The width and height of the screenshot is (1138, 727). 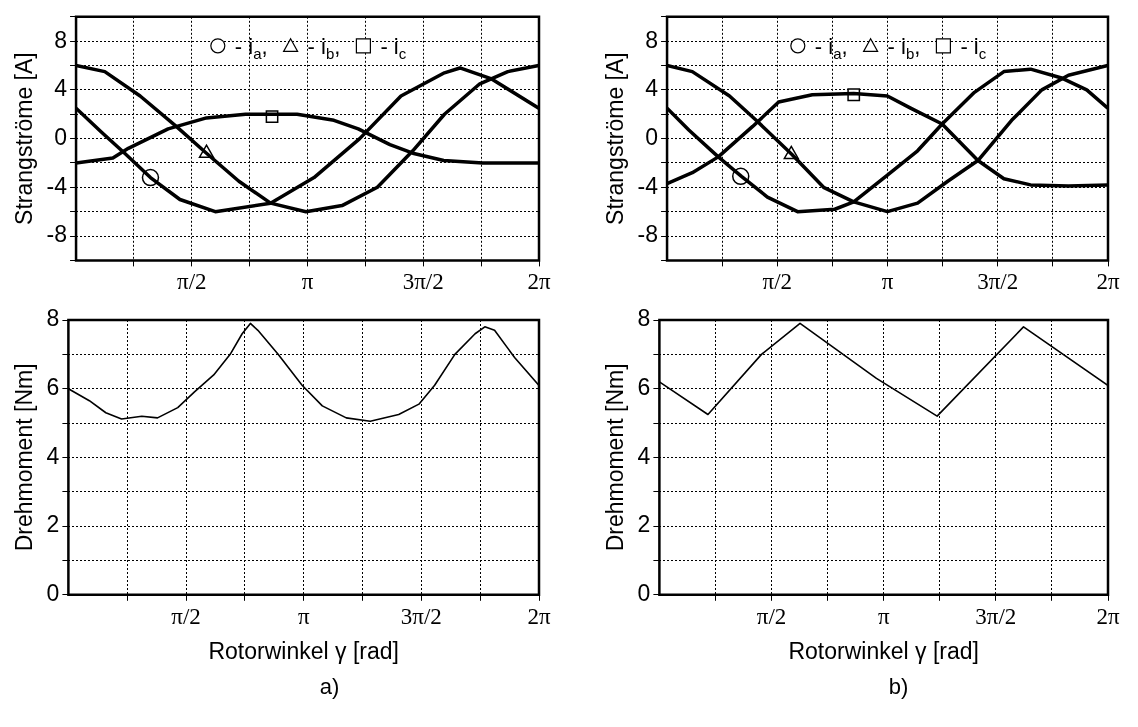 I want to click on text: a), so click(x=329, y=687).